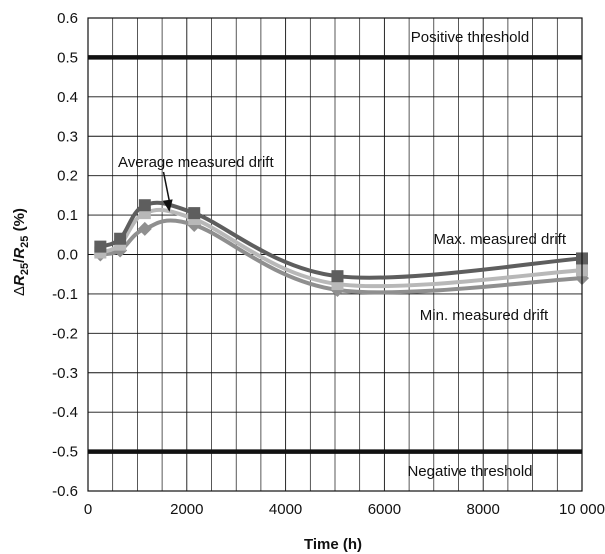 The height and width of the screenshot is (554, 605). I want to click on y-tick-label: -0.4, so click(65, 412).